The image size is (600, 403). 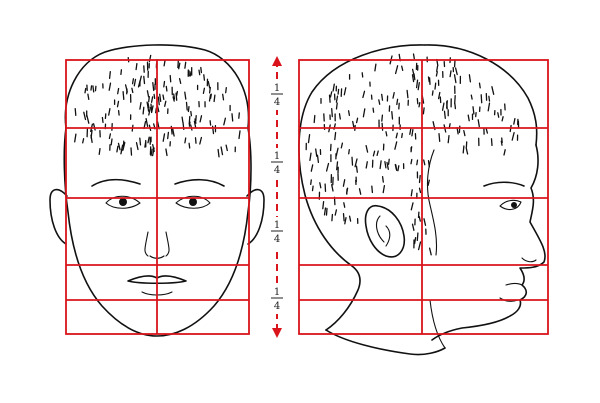 What do you see at coordinates (514, 205) in the screenshot?
I see `side-eye-pupil` at bounding box center [514, 205].